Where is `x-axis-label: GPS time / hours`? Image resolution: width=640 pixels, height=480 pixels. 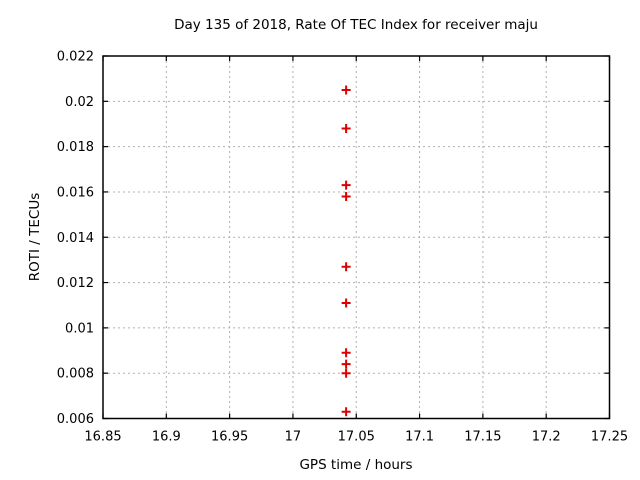
x-axis-label: GPS time / hours is located at coordinates (355, 465).